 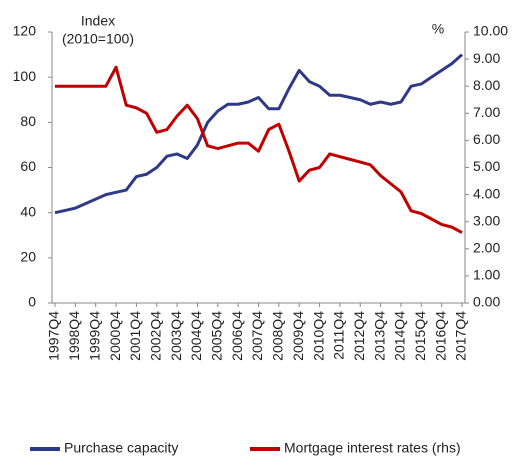 I want to click on y-tick-label: 80, so click(x=28, y=121).